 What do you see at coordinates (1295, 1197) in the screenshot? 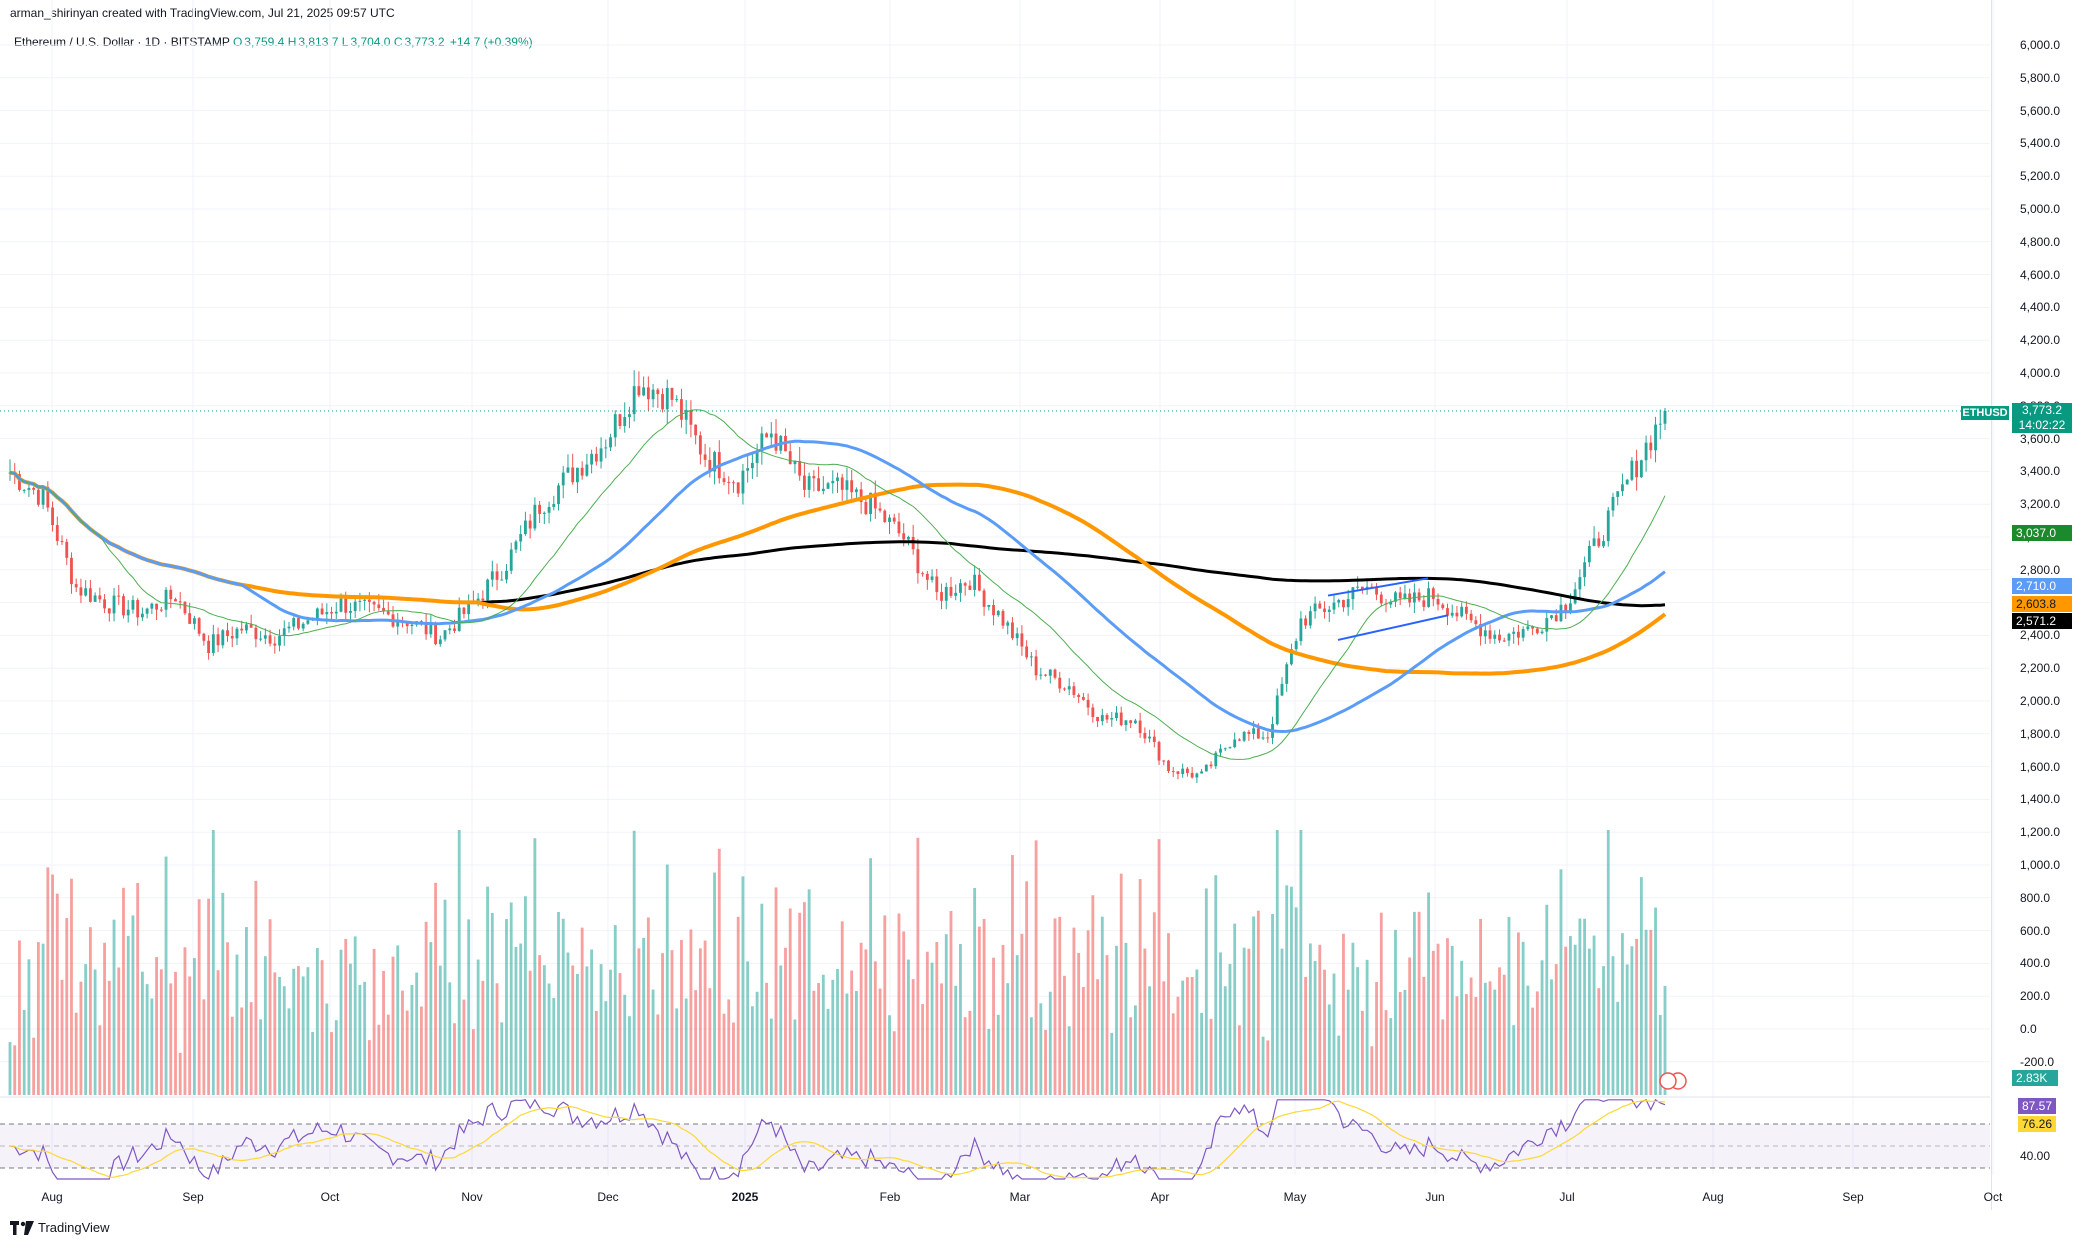
I see `time-tick: May` at bounding box center [1295, 1197].